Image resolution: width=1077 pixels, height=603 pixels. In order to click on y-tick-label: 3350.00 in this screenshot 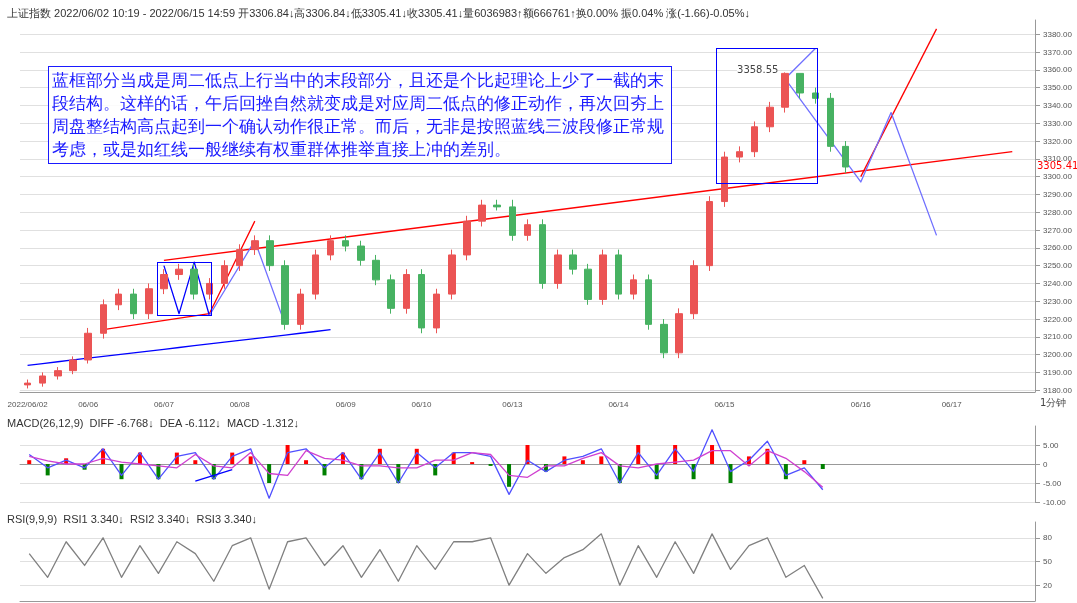, I will do `click(1058, 88)`.